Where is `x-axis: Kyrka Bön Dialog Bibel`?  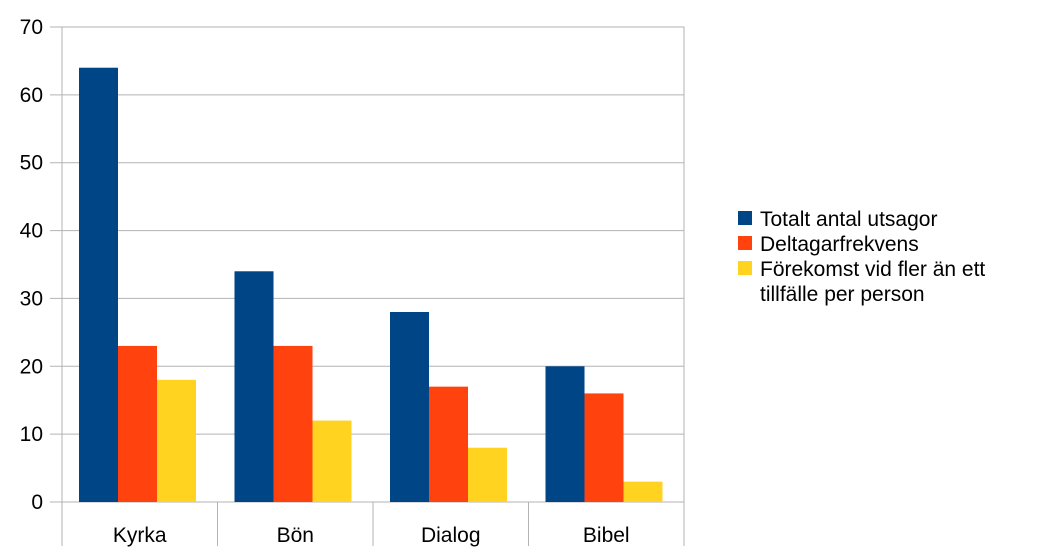
x-axis: Kyrka Bön Dialog Bibel is located at coordinates (373, 524).